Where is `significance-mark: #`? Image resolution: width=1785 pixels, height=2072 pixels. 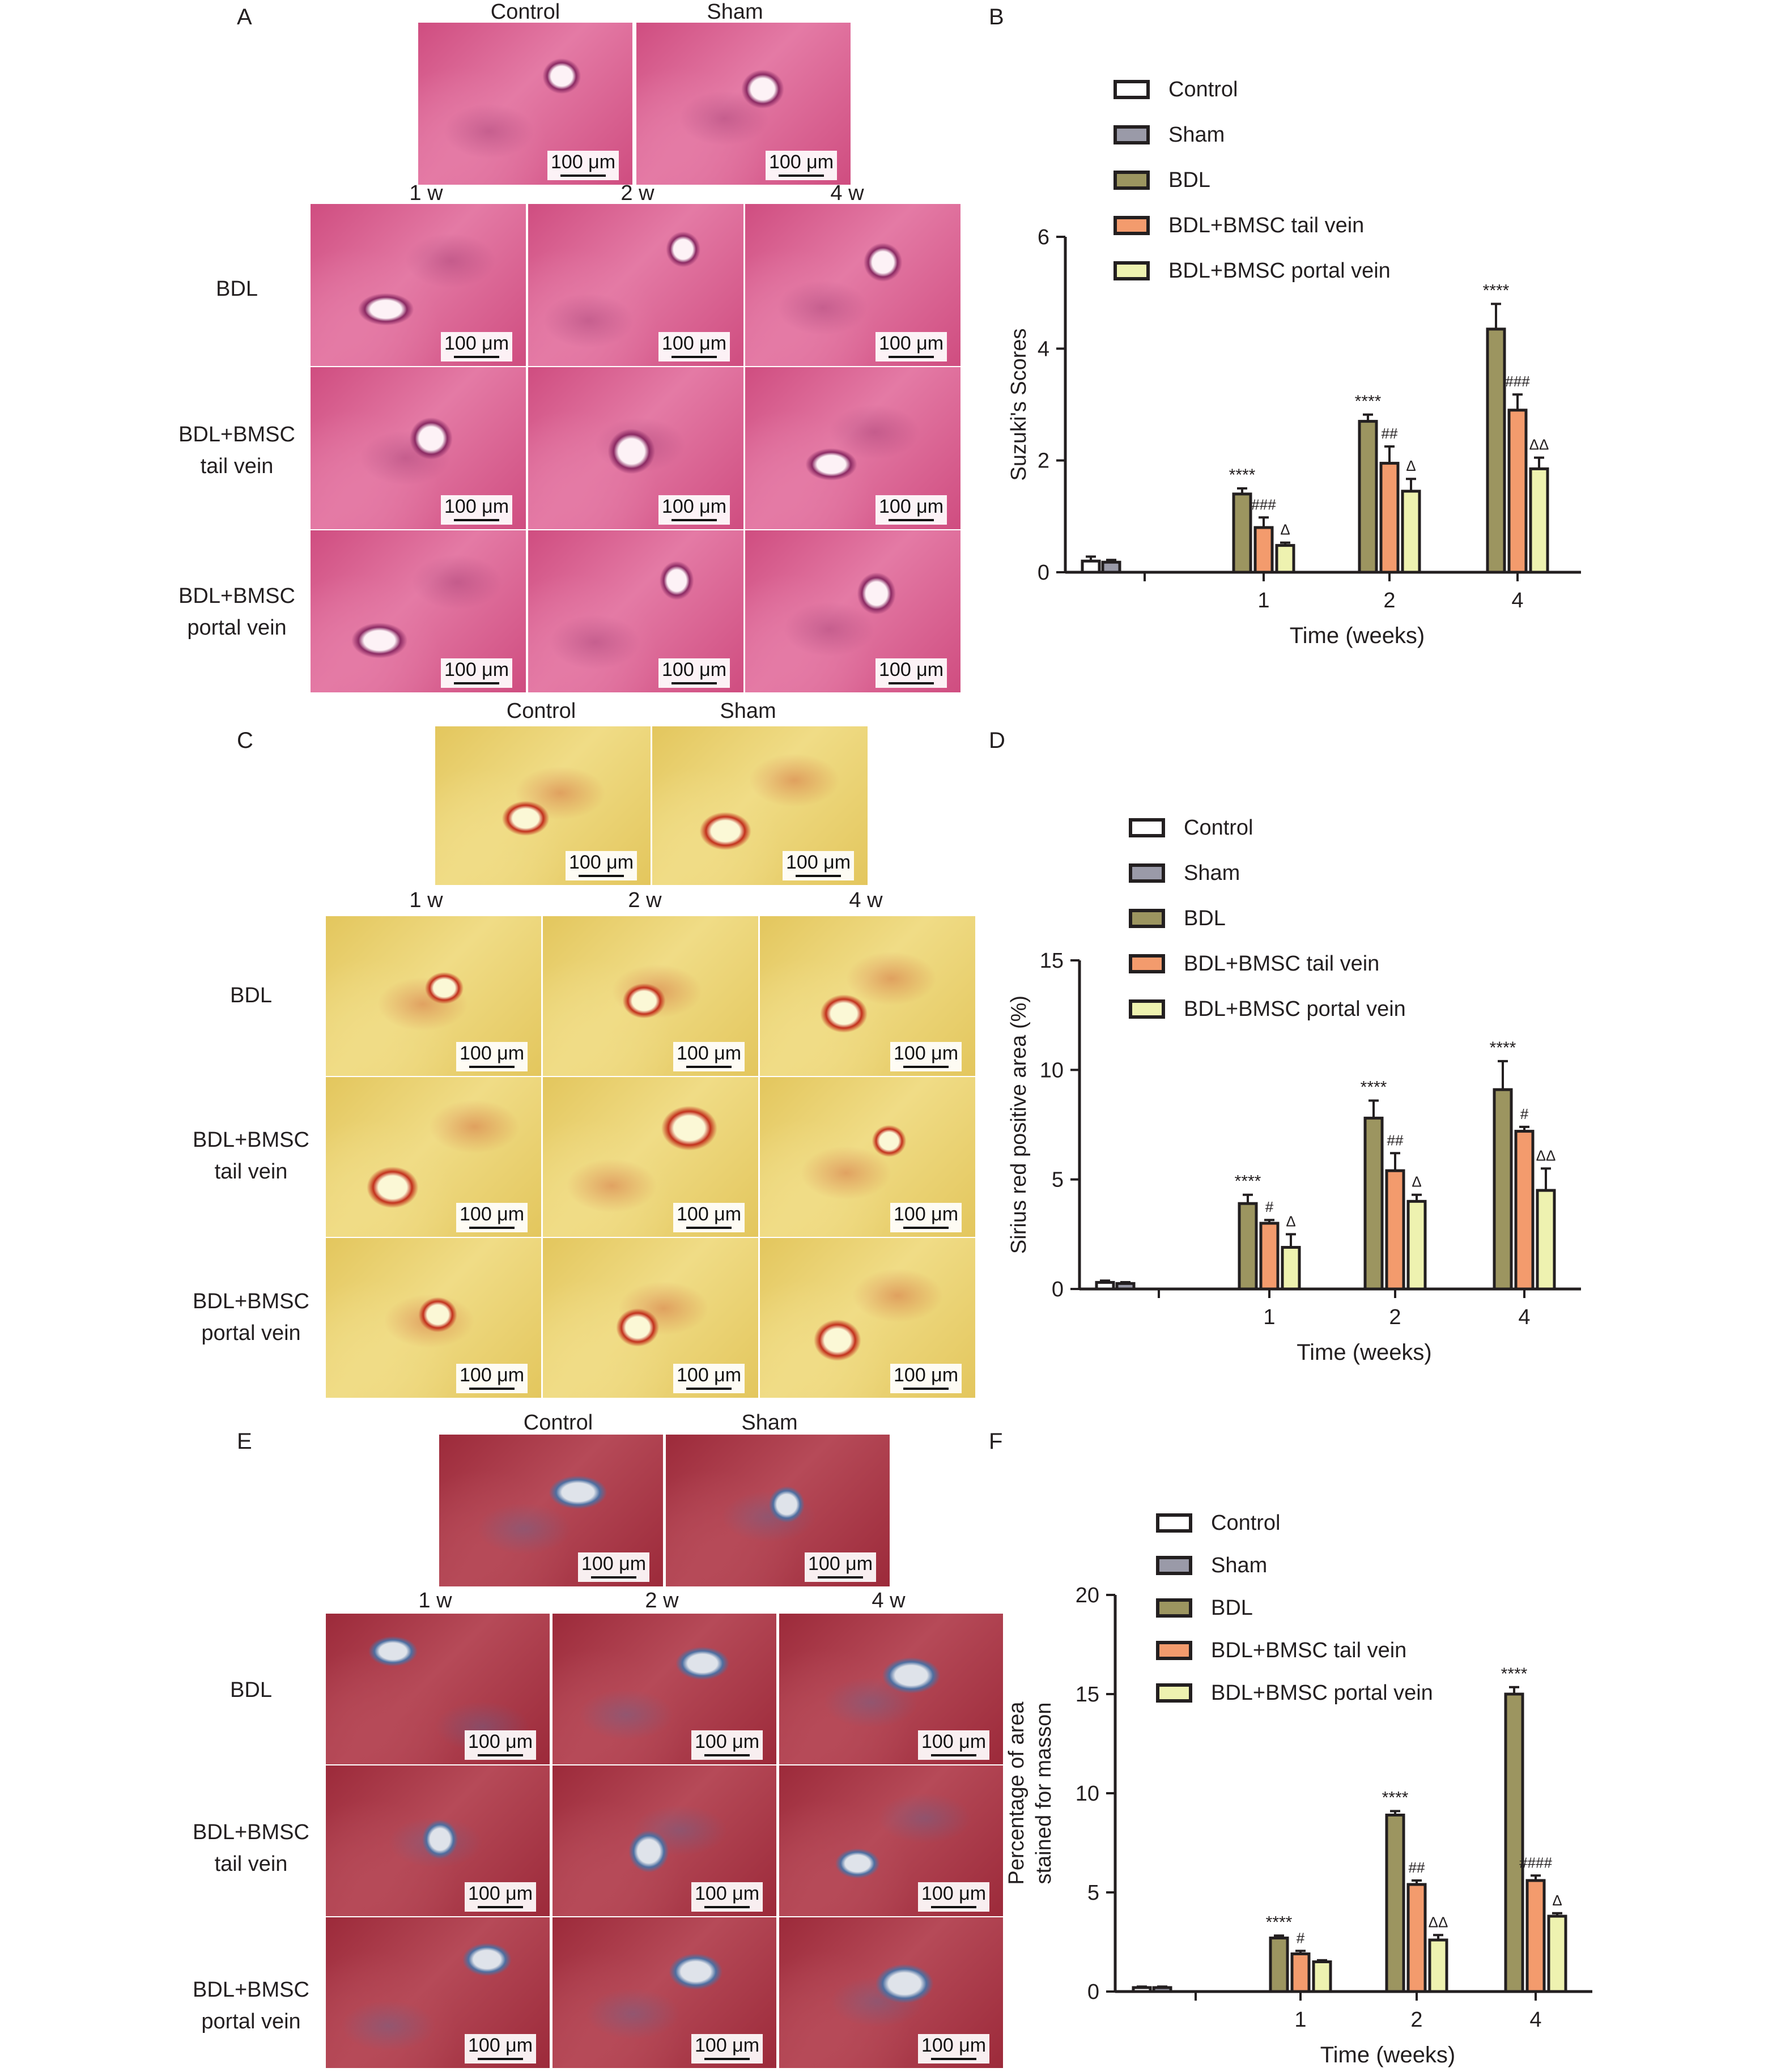 significance-mark: # is located at coordinates (1524, 1113).